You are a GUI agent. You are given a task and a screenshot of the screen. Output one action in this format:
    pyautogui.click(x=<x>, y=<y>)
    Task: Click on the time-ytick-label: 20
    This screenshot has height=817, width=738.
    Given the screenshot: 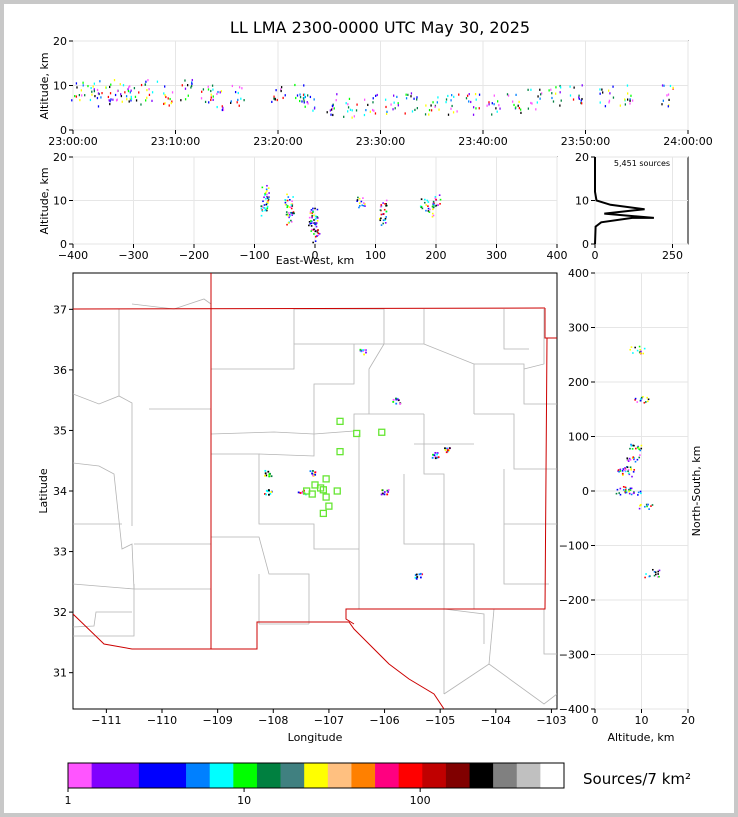 What is the action you would take?
    pyautogui.click(x=60, y=41)
    